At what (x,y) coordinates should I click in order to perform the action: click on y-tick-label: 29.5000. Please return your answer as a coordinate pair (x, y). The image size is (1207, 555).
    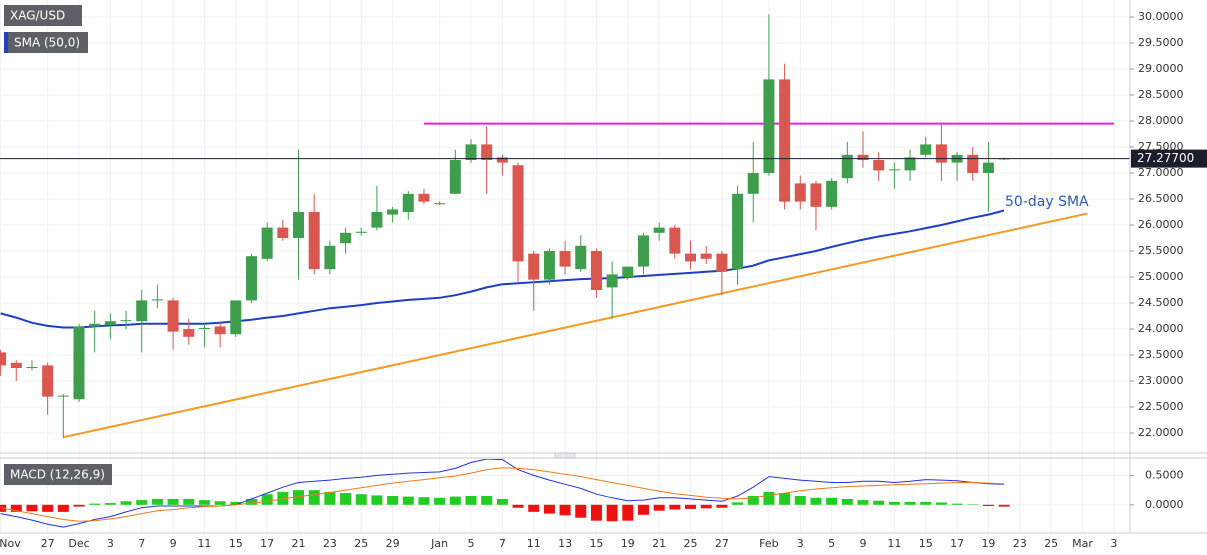
    Looking at the image, I should click on (1161, 42).